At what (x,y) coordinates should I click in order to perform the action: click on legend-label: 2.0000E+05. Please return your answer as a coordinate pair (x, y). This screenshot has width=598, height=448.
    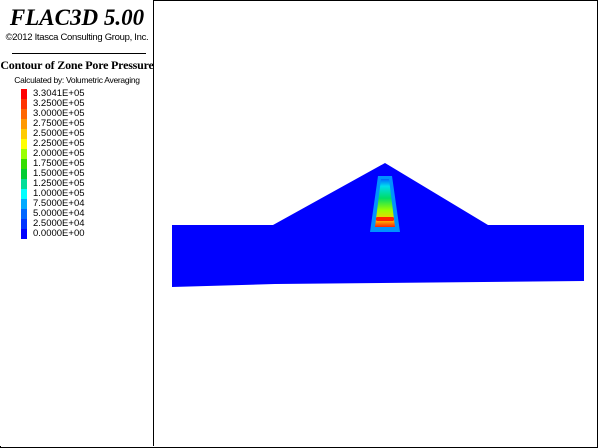
    Looking at the image, I should click on (59, 153).